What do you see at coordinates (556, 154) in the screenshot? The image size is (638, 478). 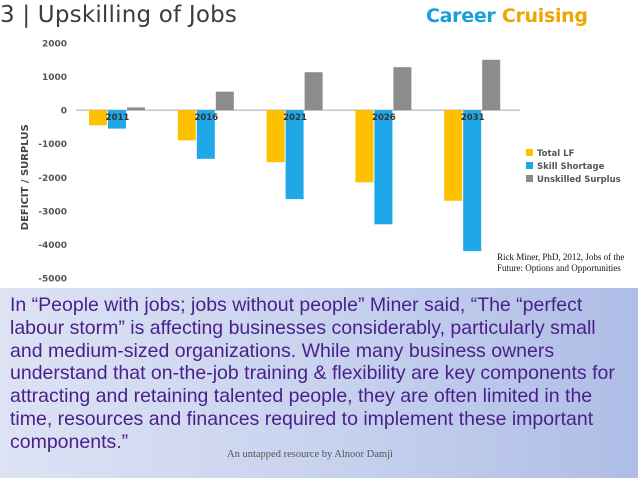 I see `legend-label-total-lf: Total LF` at bounding box center [556, 154].